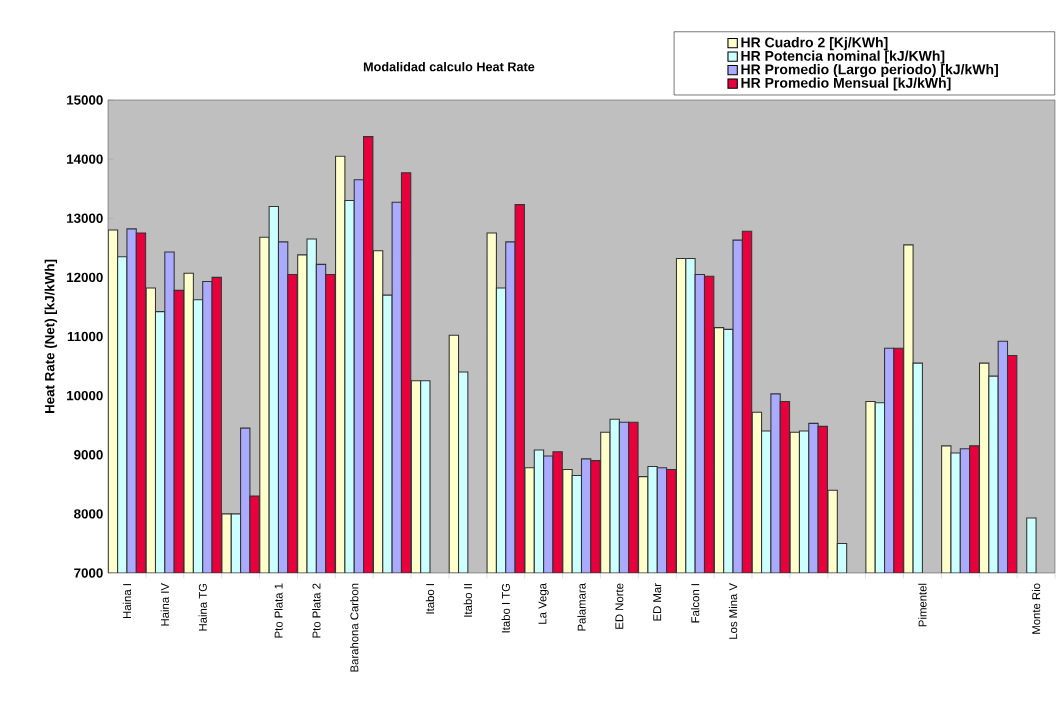 This screenshot has height=721, width=1057. I want to click on x-tick-label: Itabo II, so click(468, 600).